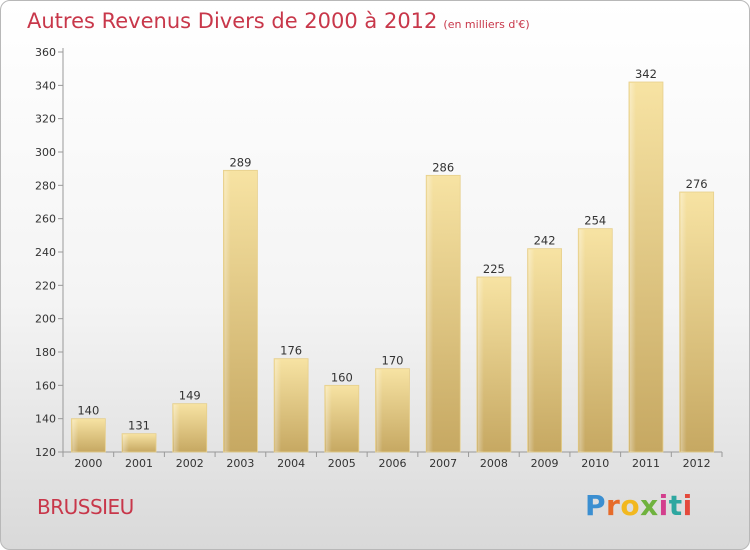 The image size is (750, 550). Describe the element at coordinates (45, 85) in the screenshot. I see `y-tick-label: 340` at that location.